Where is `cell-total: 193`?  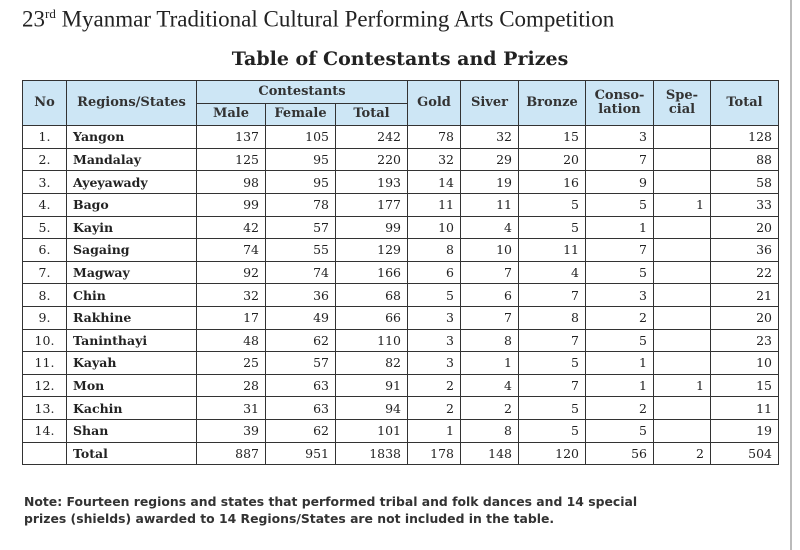 cell-total: 193 is located at coordinates (371, 182).